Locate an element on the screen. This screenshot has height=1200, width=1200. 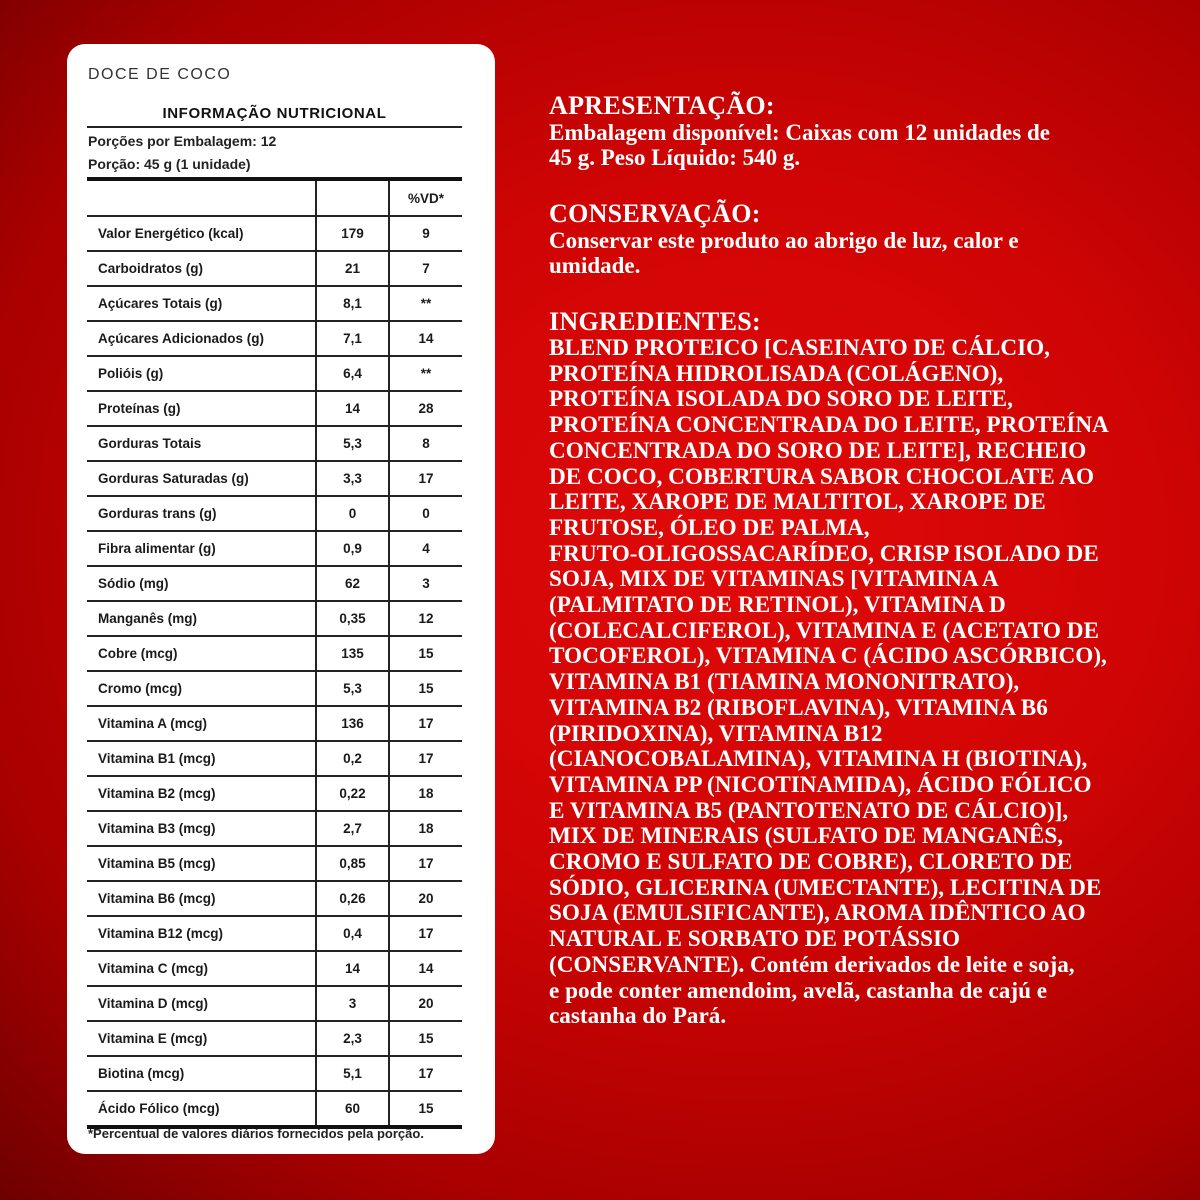
ingredients-line: SOJA (EMULSIFICANTE), AROMA IDÊNTICO AO is located at coordinates (817, 913).